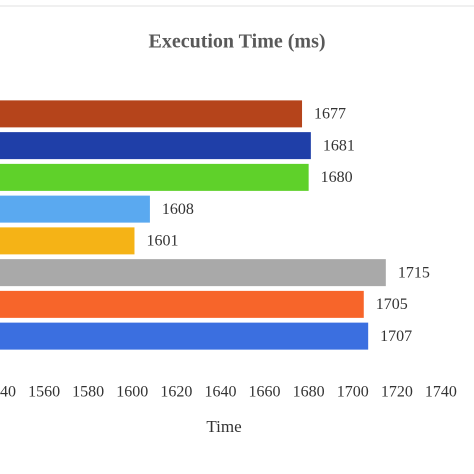 Image resolution: width=474 pixels, height=474 pixels. What do you see at coordinates (397, 392) in the screenshot?
I see `x-tick-label: 1720` at bounding box center [397, 392].